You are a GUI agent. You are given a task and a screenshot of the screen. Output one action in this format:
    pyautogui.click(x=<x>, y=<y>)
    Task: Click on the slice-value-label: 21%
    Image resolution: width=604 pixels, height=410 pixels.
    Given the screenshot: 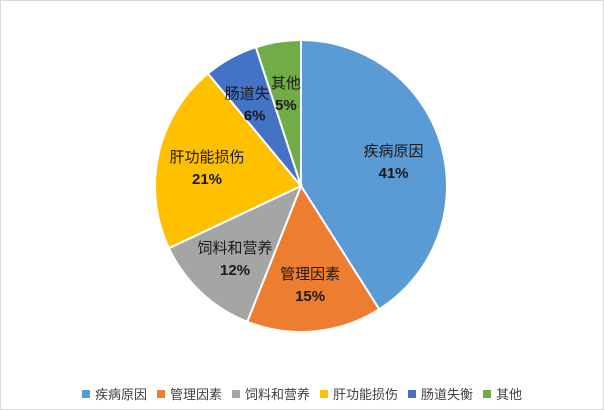 What is the action you would take?
    pyautogui.click(x=207, y=179)
    